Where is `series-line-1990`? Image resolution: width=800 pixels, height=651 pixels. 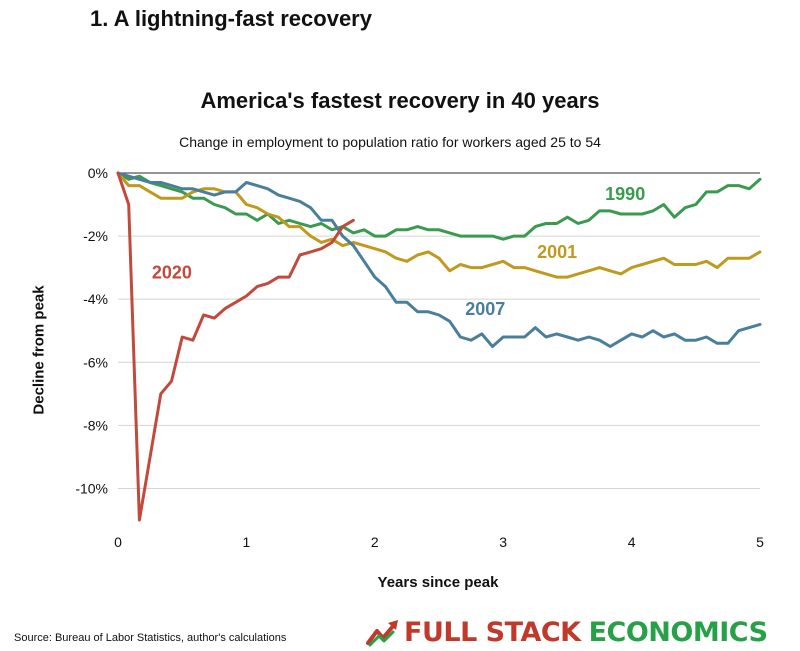 series-line-1990 is located at coordinates (439, 206).